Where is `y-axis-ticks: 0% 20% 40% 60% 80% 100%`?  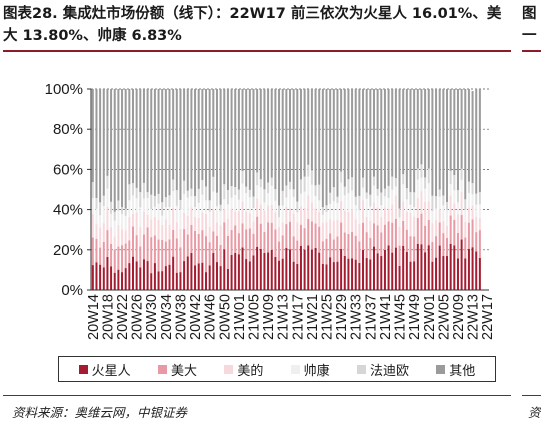 y-axis-ticks: 0% 20% 40% 60% 80% 100% is located at coordinates (68, 190).